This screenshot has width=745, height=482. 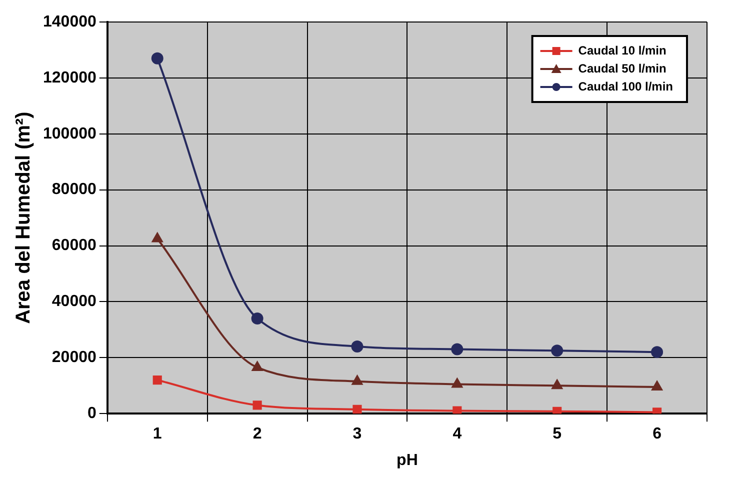 What do you see at coordinates (457, 434) in the screenshot?
I see `x-tick-label: 4` at bounding box center [457, 434].